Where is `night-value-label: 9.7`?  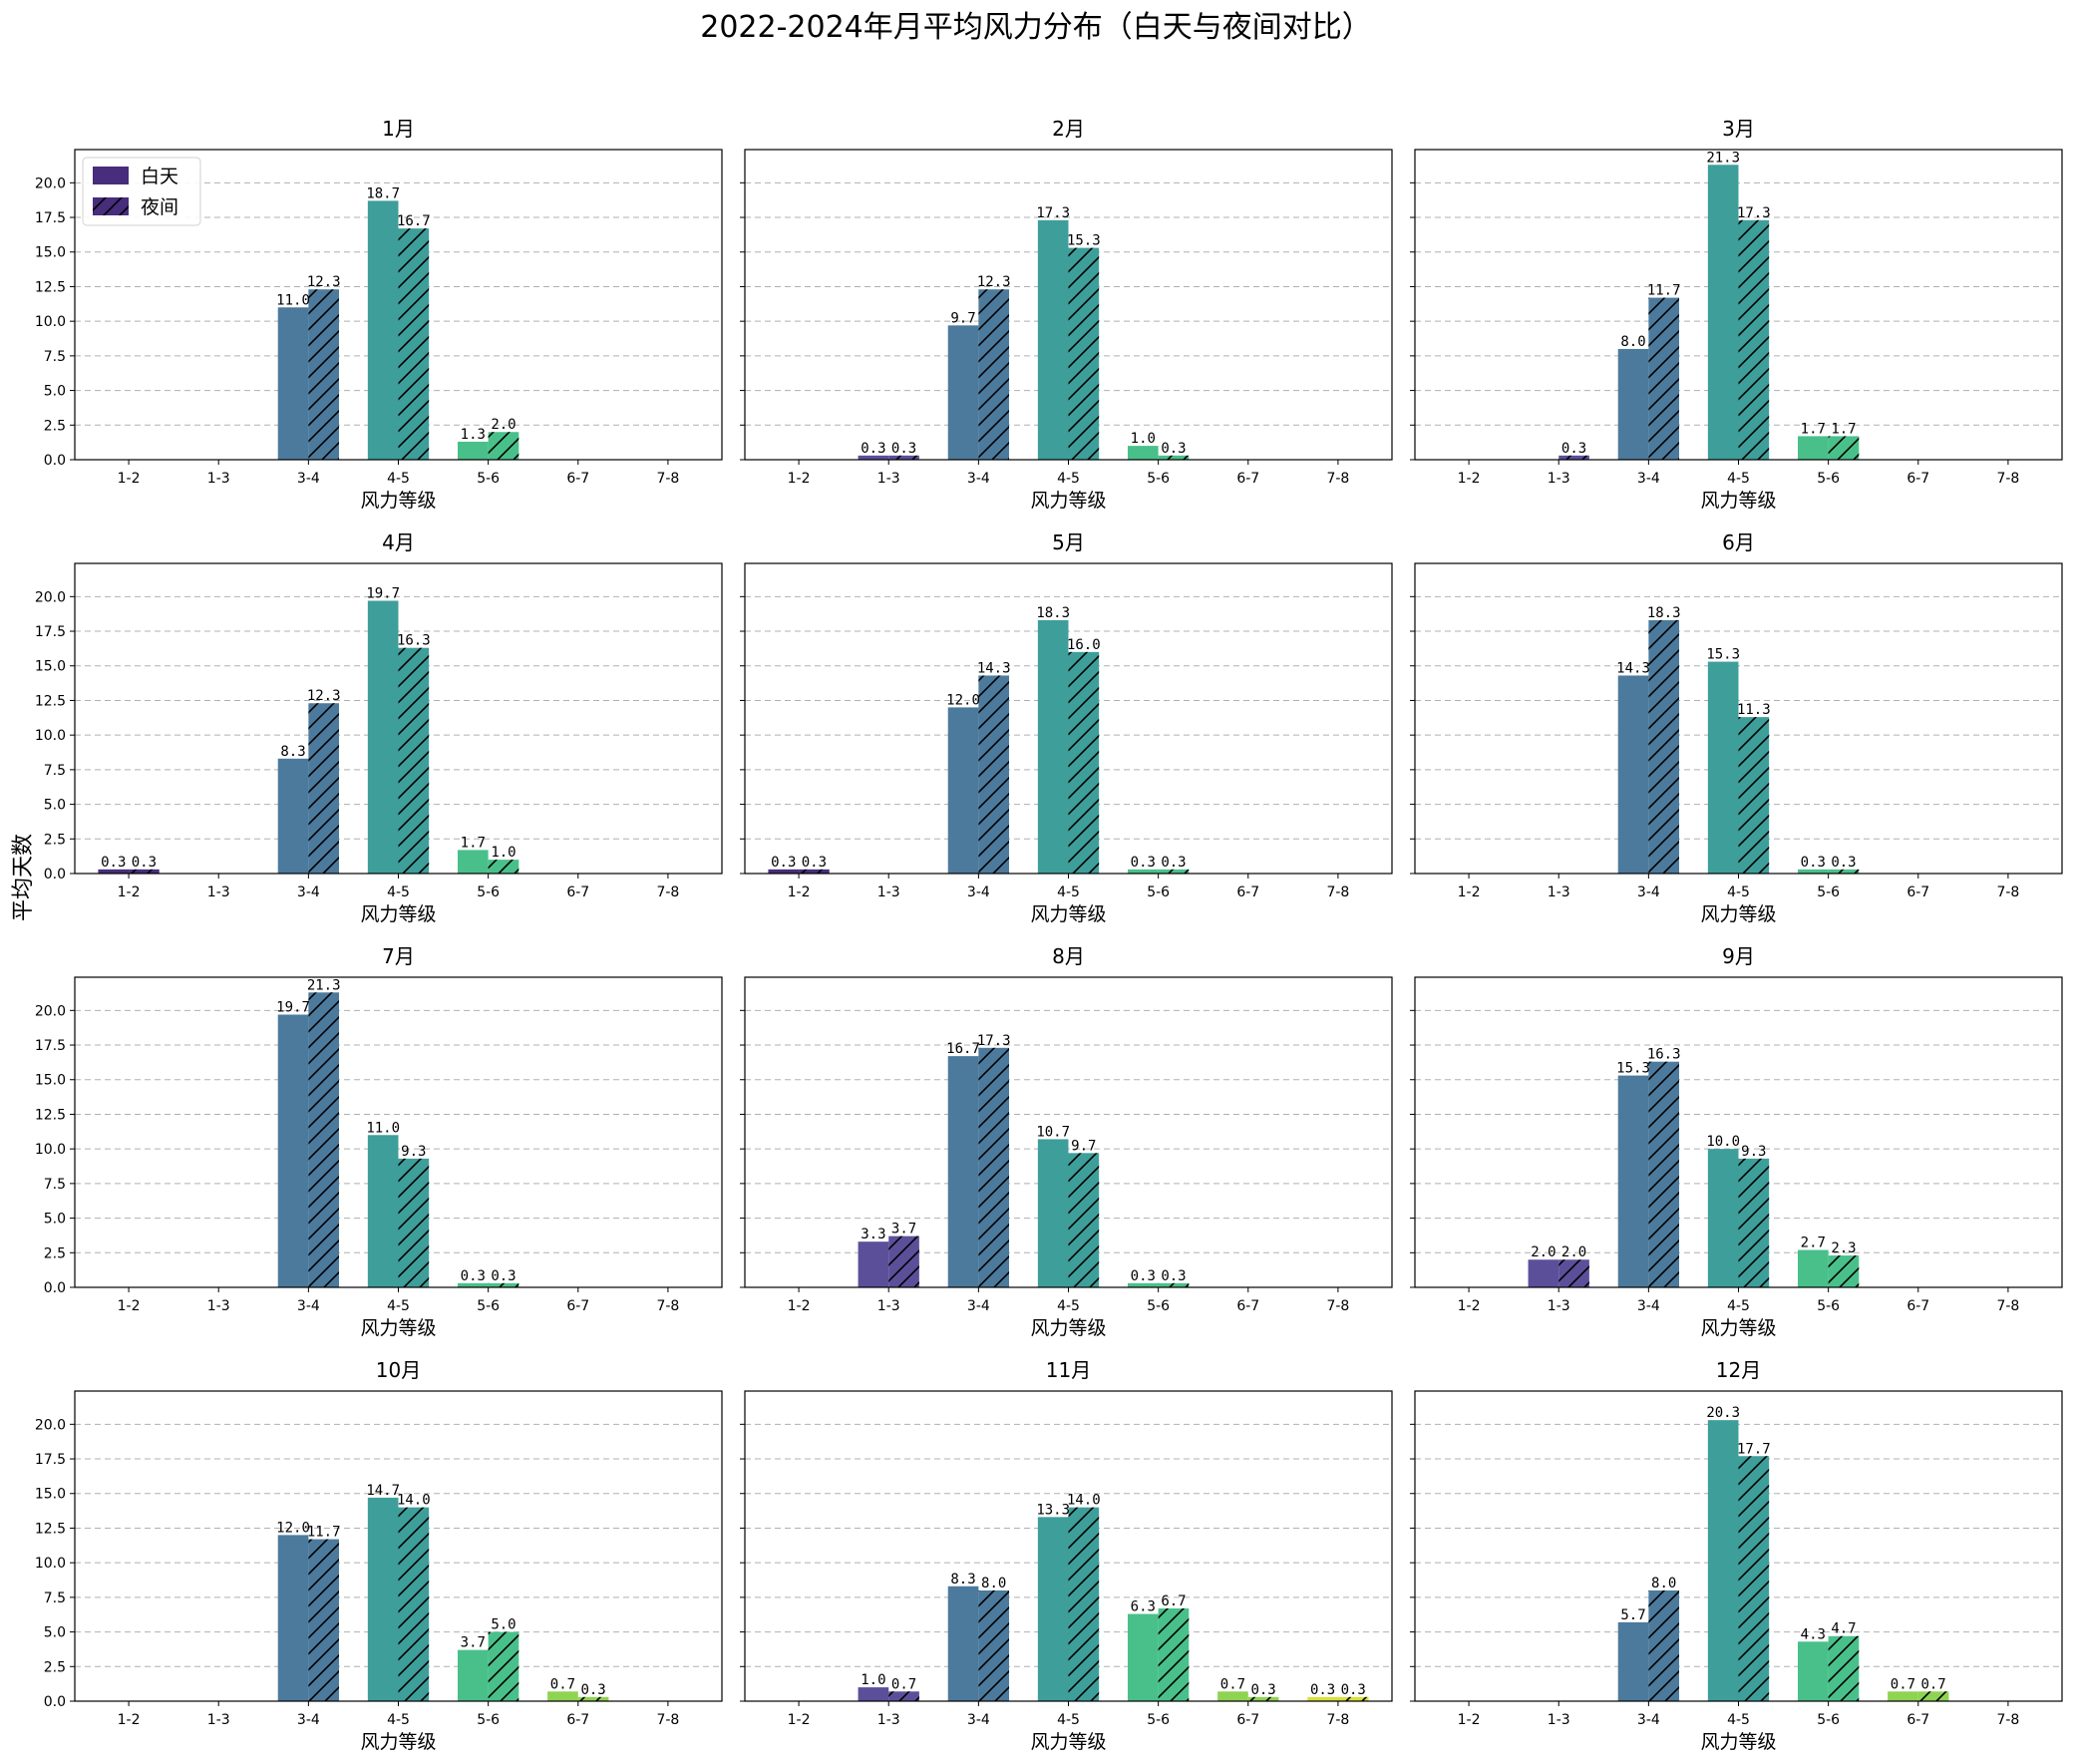
night-value-label: 9.7 is located at coordinates (1084, 1146).